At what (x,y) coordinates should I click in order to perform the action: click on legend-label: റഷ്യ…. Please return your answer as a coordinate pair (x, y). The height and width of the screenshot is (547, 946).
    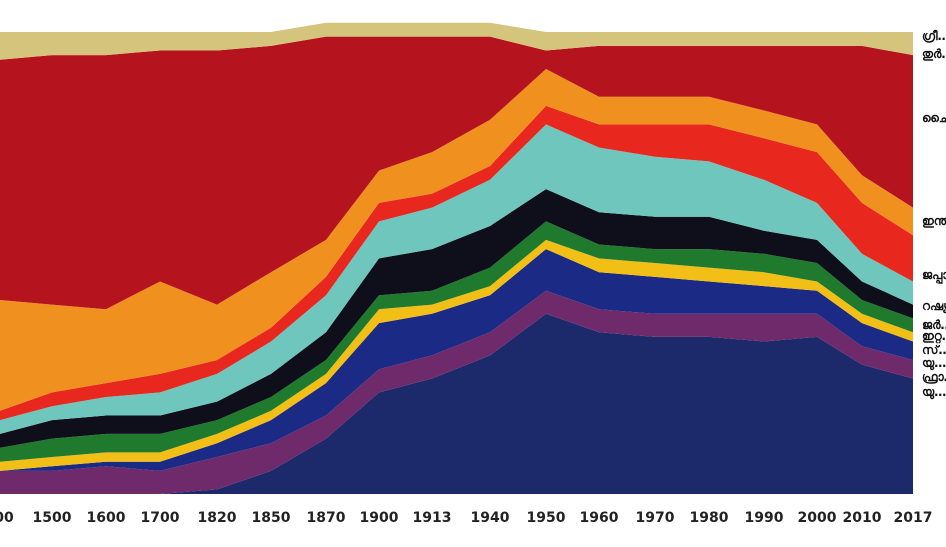
    Looking at the image, I should click on (934, 306).